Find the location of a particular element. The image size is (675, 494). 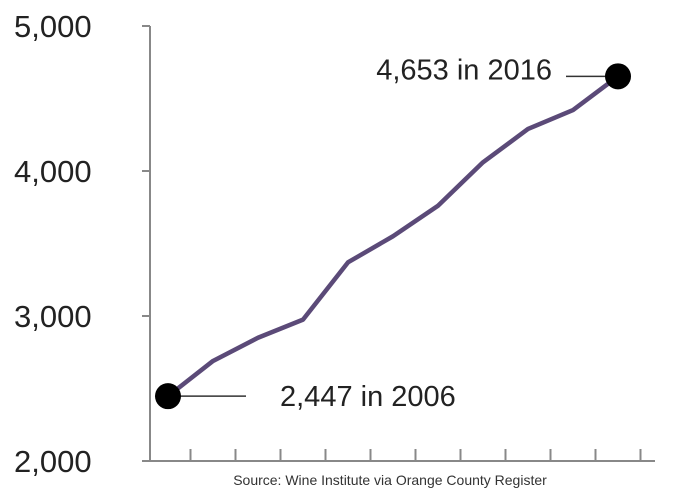

annotation-label: 4,653 in 2016 is located at coordinates (464, 70).